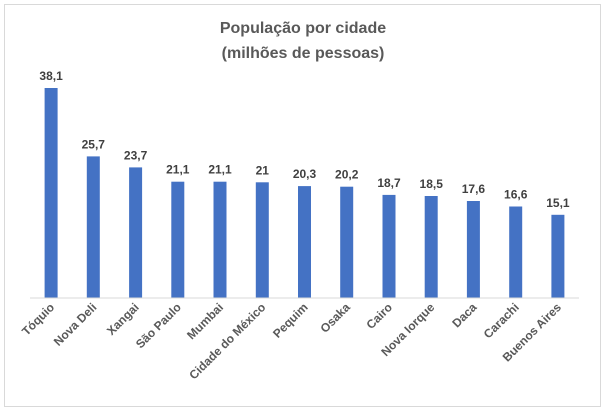 The width and height of the screenshot is (607, 414). I want to click on data-label-9: 18,5, so click(432, 184).